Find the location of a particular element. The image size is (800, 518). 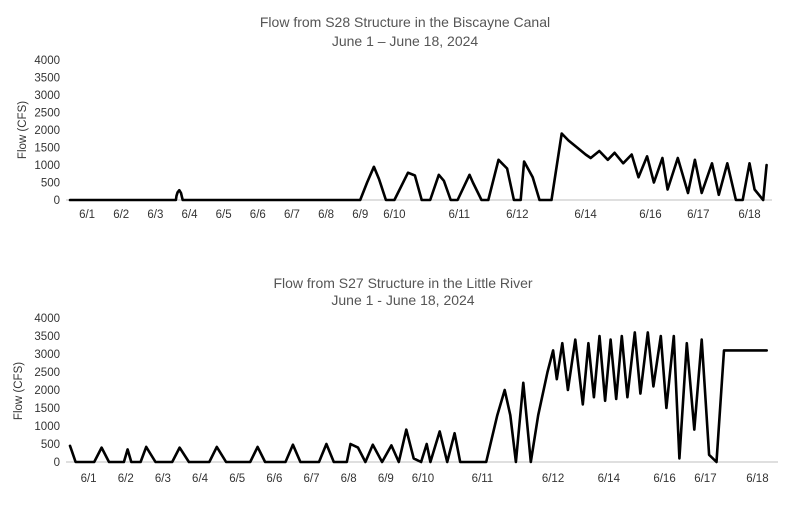

chart-subtitle: June 1 – June 18, 2024 is located at coordinates (405, 41).